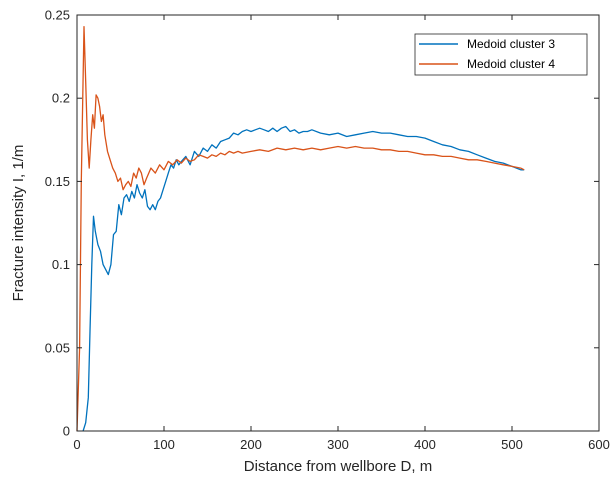 The height and width of the screenshot is (483, 616). I want to click on y-tick-label: 0.05, so click(57, 347).